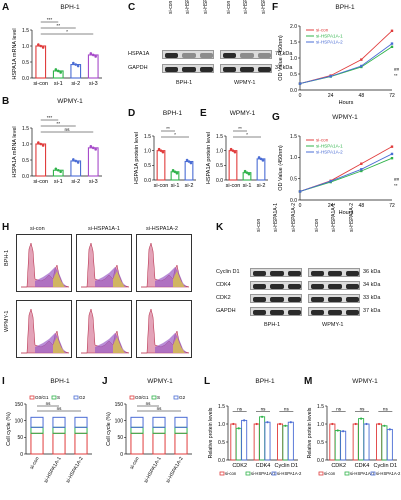  I want to click on panel-l-sig-label: ns, so click(240, 409).